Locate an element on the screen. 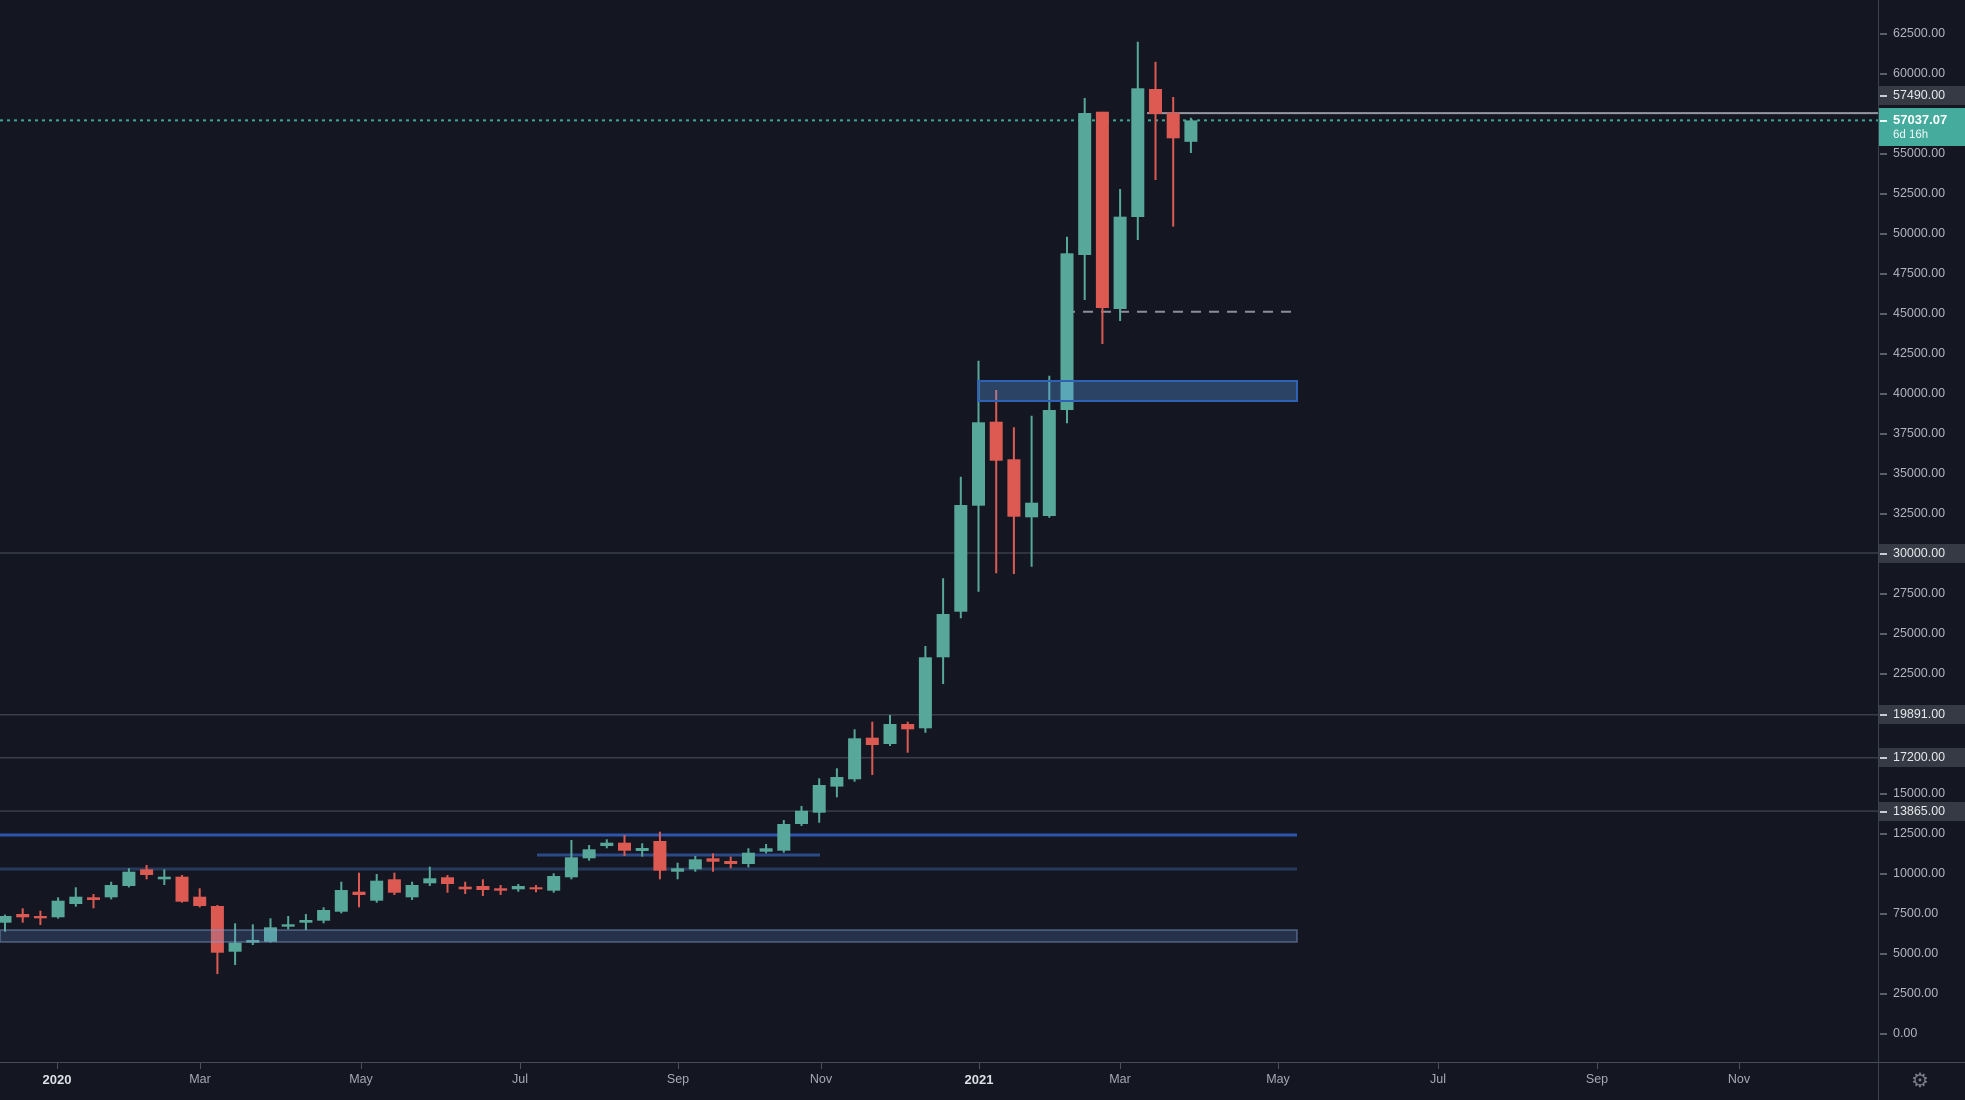 This screenshot has height=1100, width=1965. time-axis-label: 2020 is located at coordinates (57, 1079).